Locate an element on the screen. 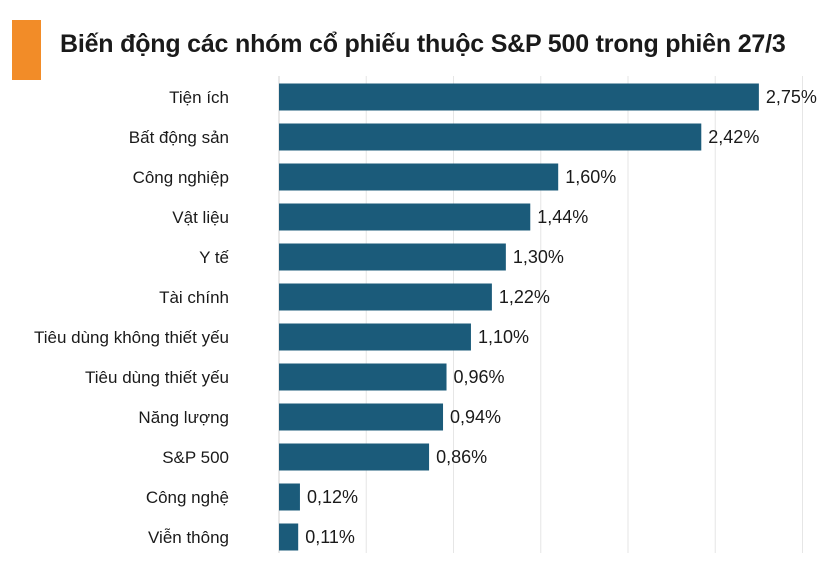  value-label: 1,10% is located at coordinates (503, 337).